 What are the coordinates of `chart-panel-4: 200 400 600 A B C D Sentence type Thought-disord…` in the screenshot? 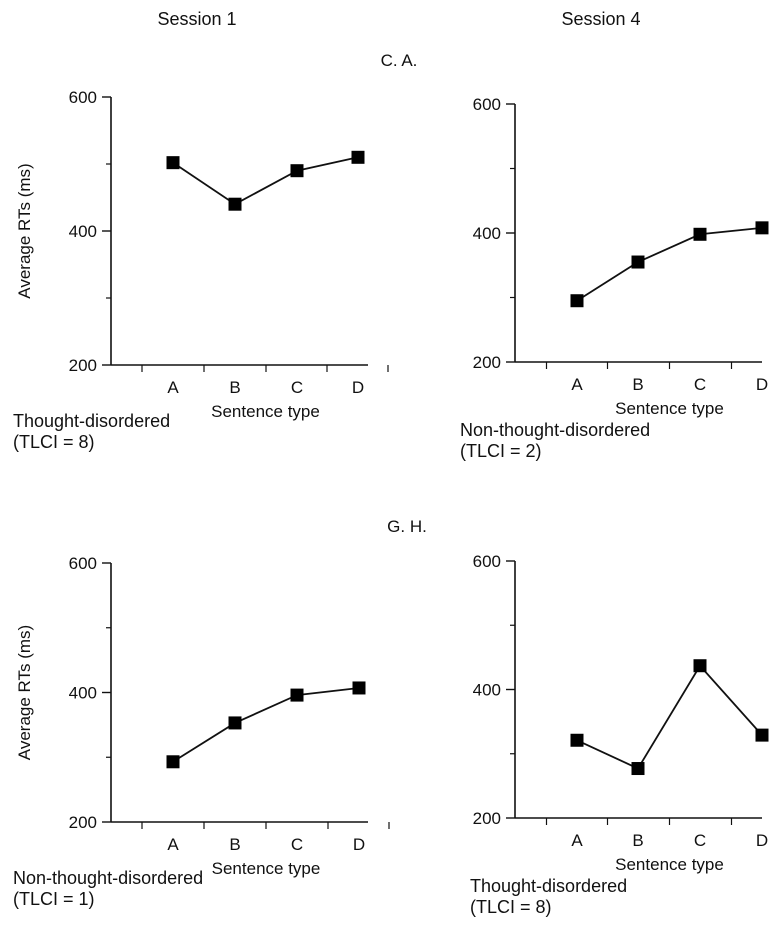 It's located at (619, 734).